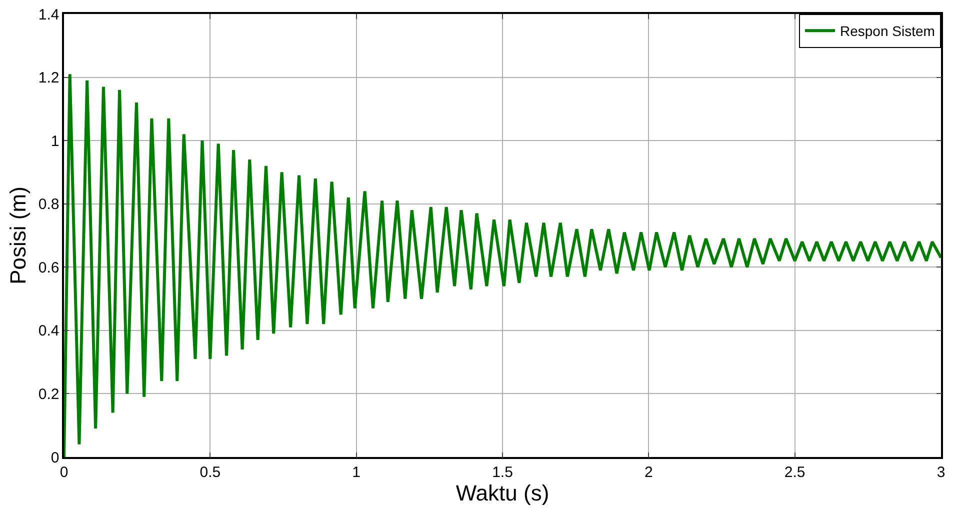  I want to click on legend-label: Respon Sistem, so click(887, 31).